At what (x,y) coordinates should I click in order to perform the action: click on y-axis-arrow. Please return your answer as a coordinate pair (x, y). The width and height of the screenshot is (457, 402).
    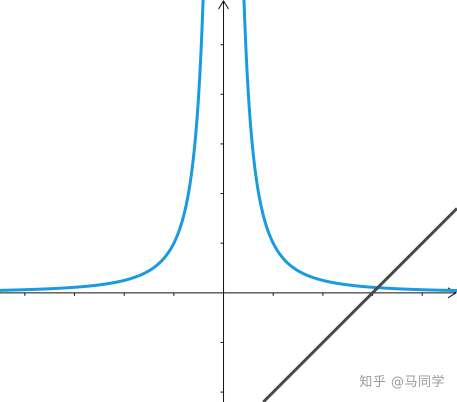
    Looking at the image, I should click on (223, 5).